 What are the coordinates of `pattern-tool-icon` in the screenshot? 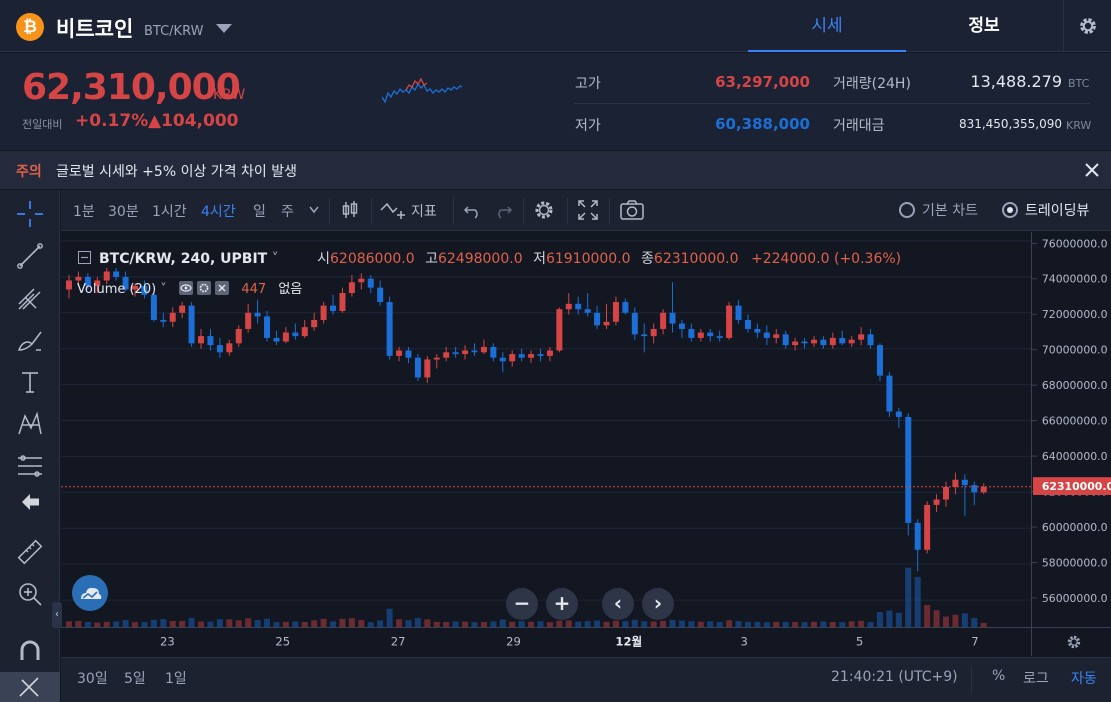 It's located at (30, 424).